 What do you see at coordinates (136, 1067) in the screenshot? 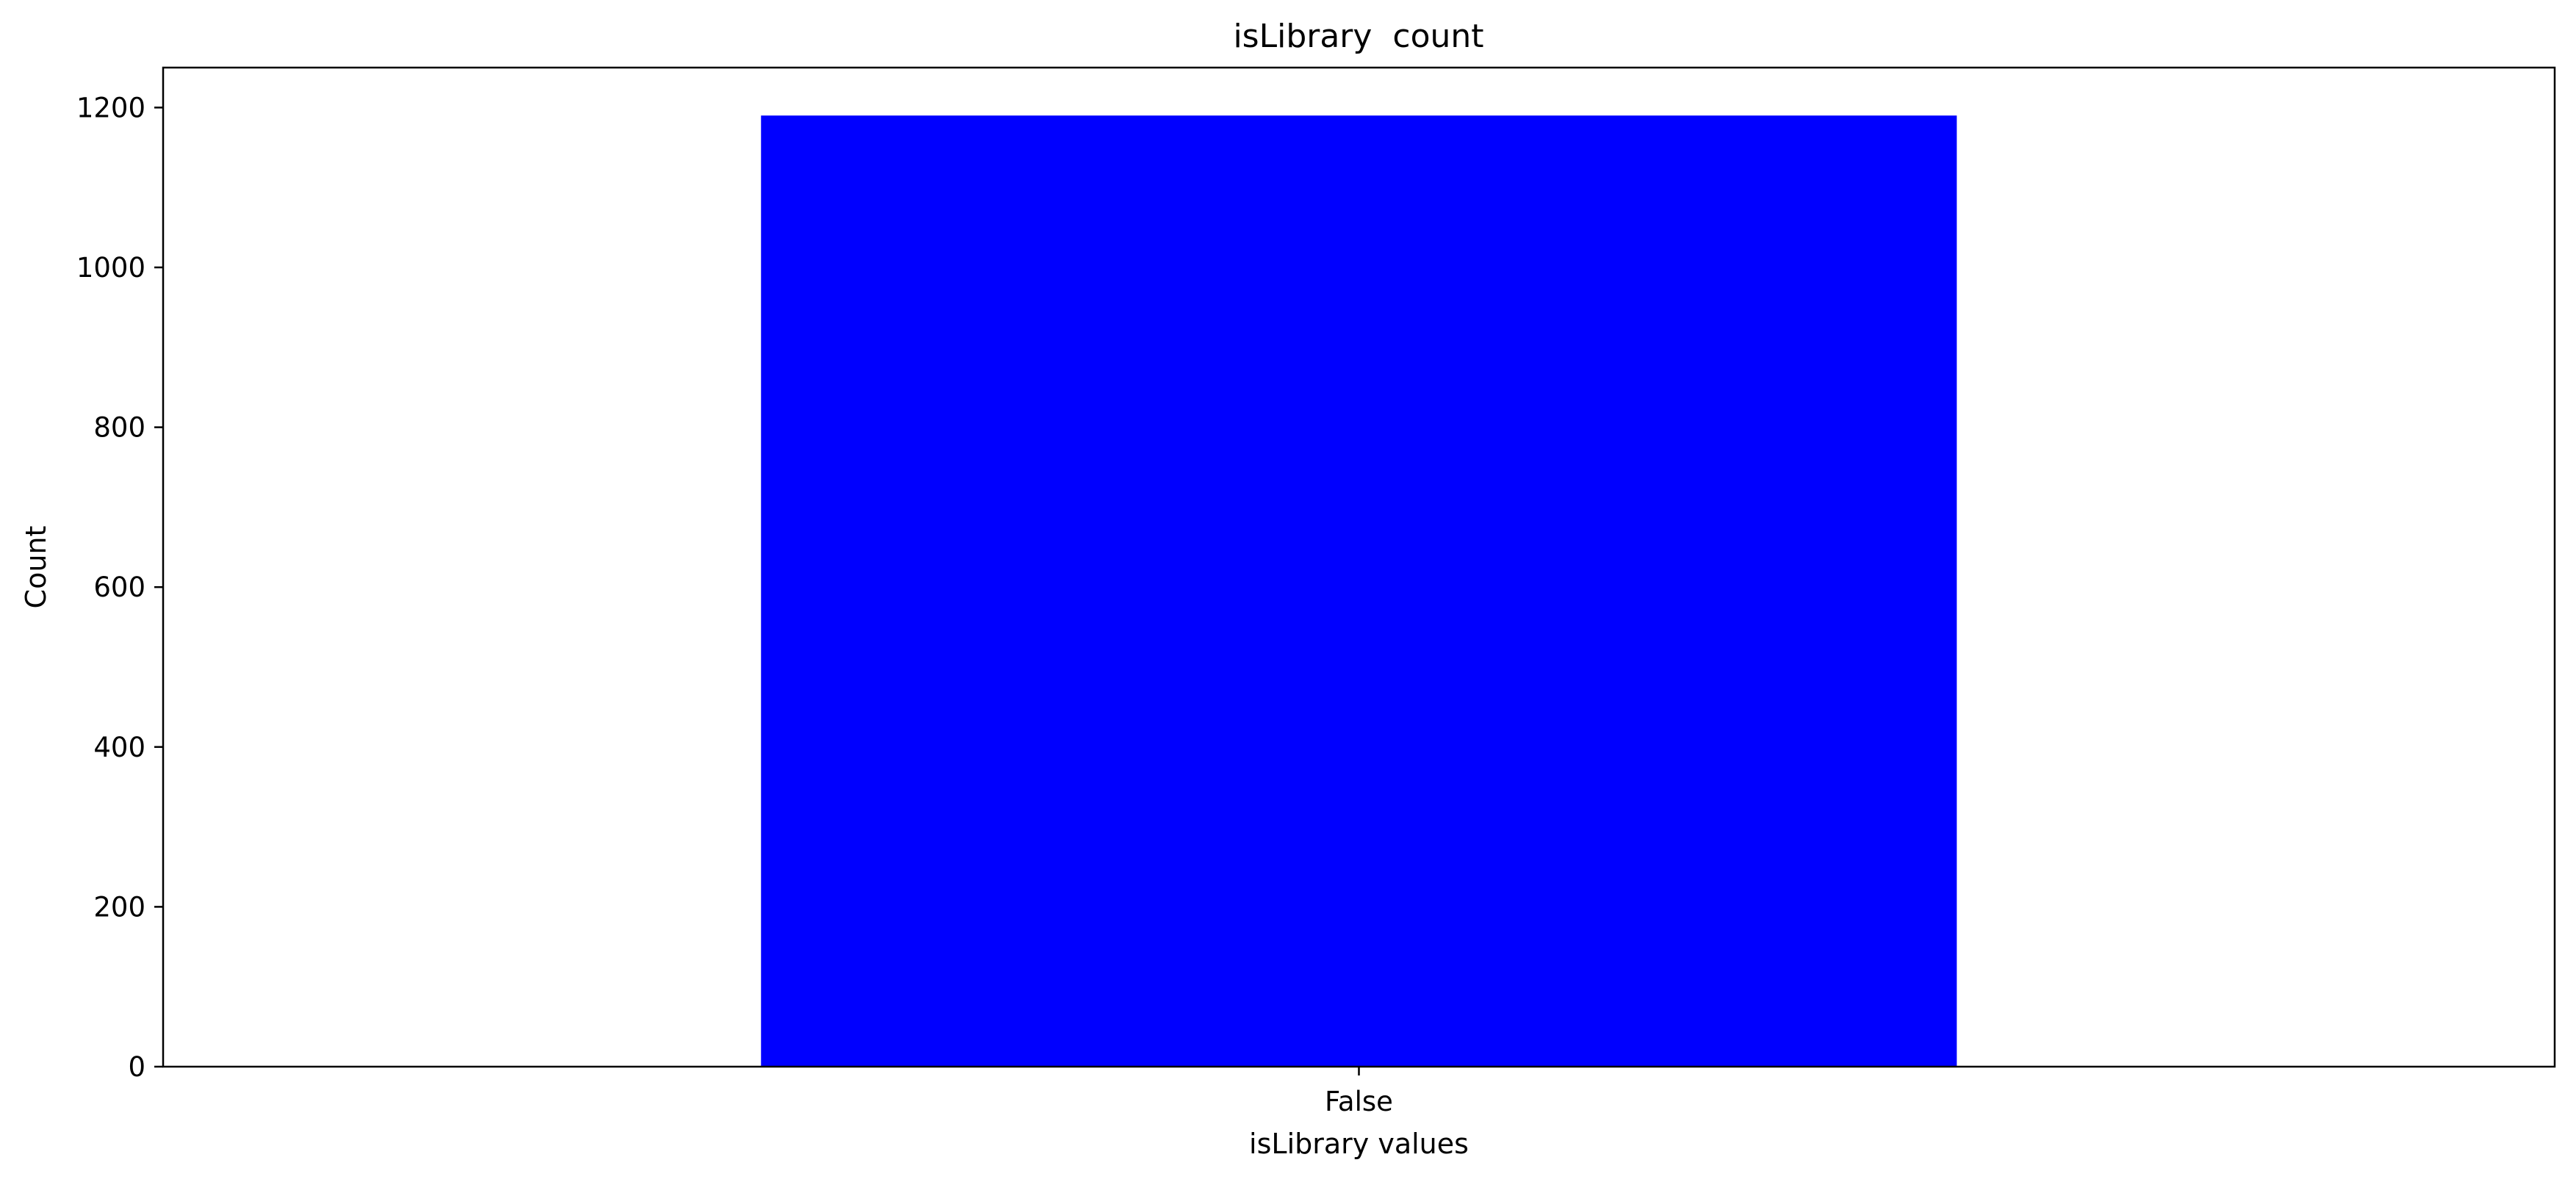
I see `y-tick-label: 0` at bounding box center [136, 1067].